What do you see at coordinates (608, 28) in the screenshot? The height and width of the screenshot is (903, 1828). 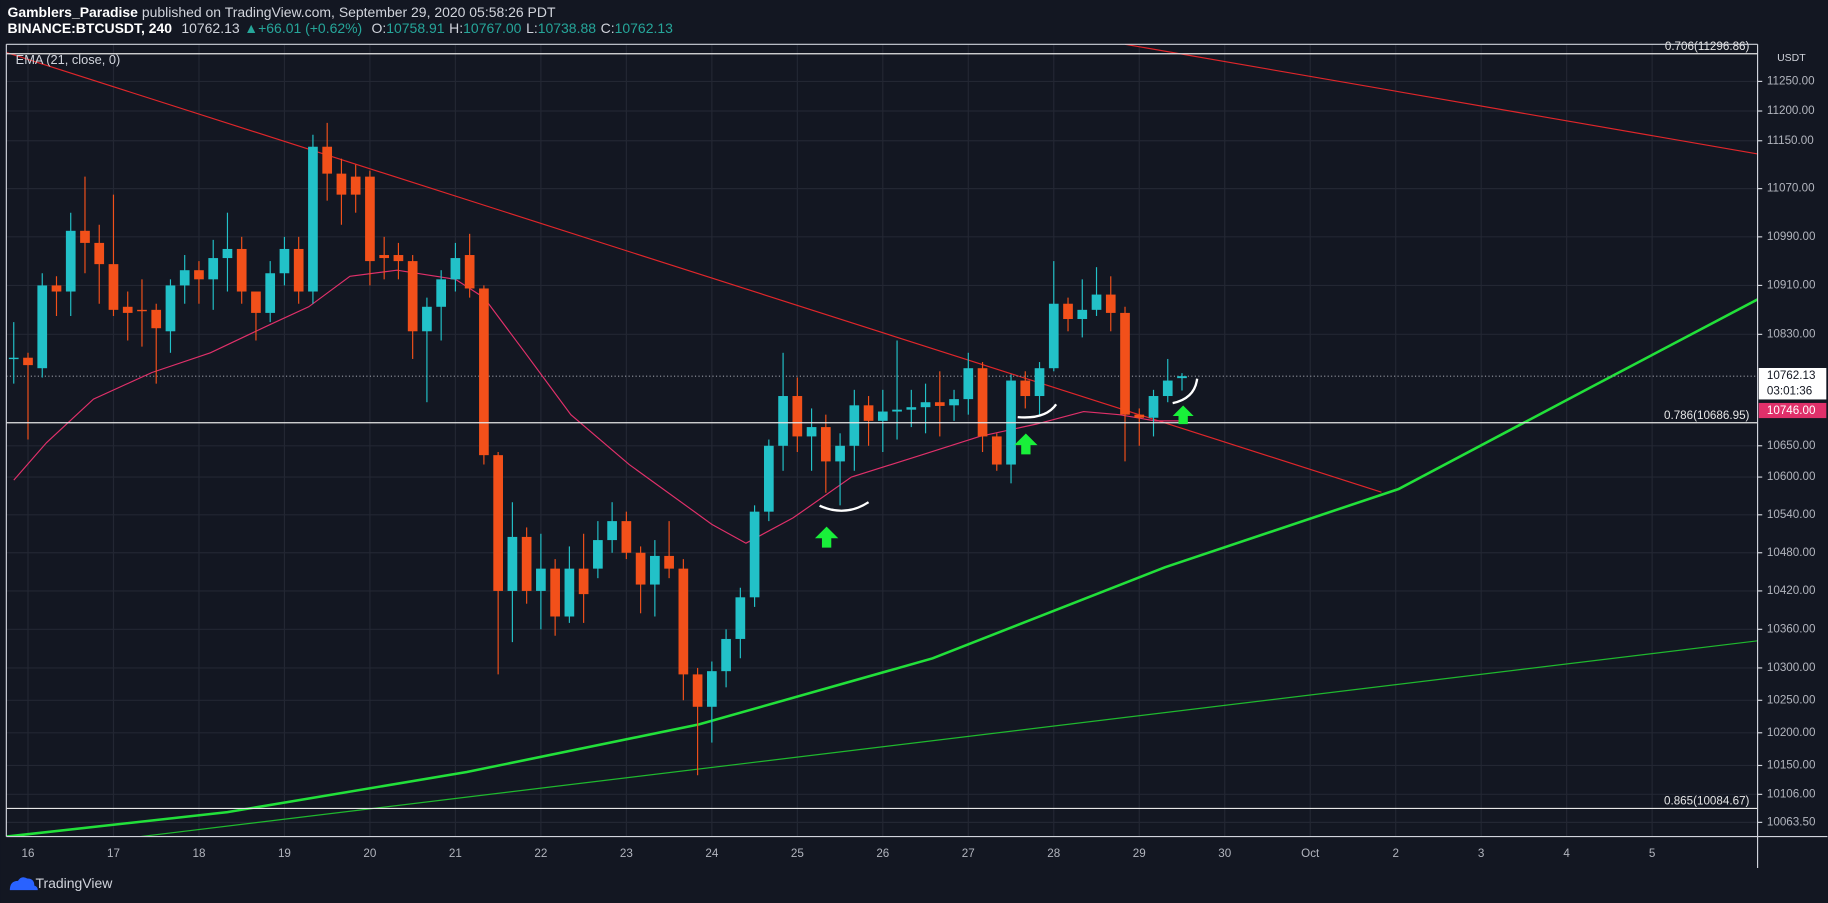 I see `ohlc-key: C:` at bounding box center [608, 28].